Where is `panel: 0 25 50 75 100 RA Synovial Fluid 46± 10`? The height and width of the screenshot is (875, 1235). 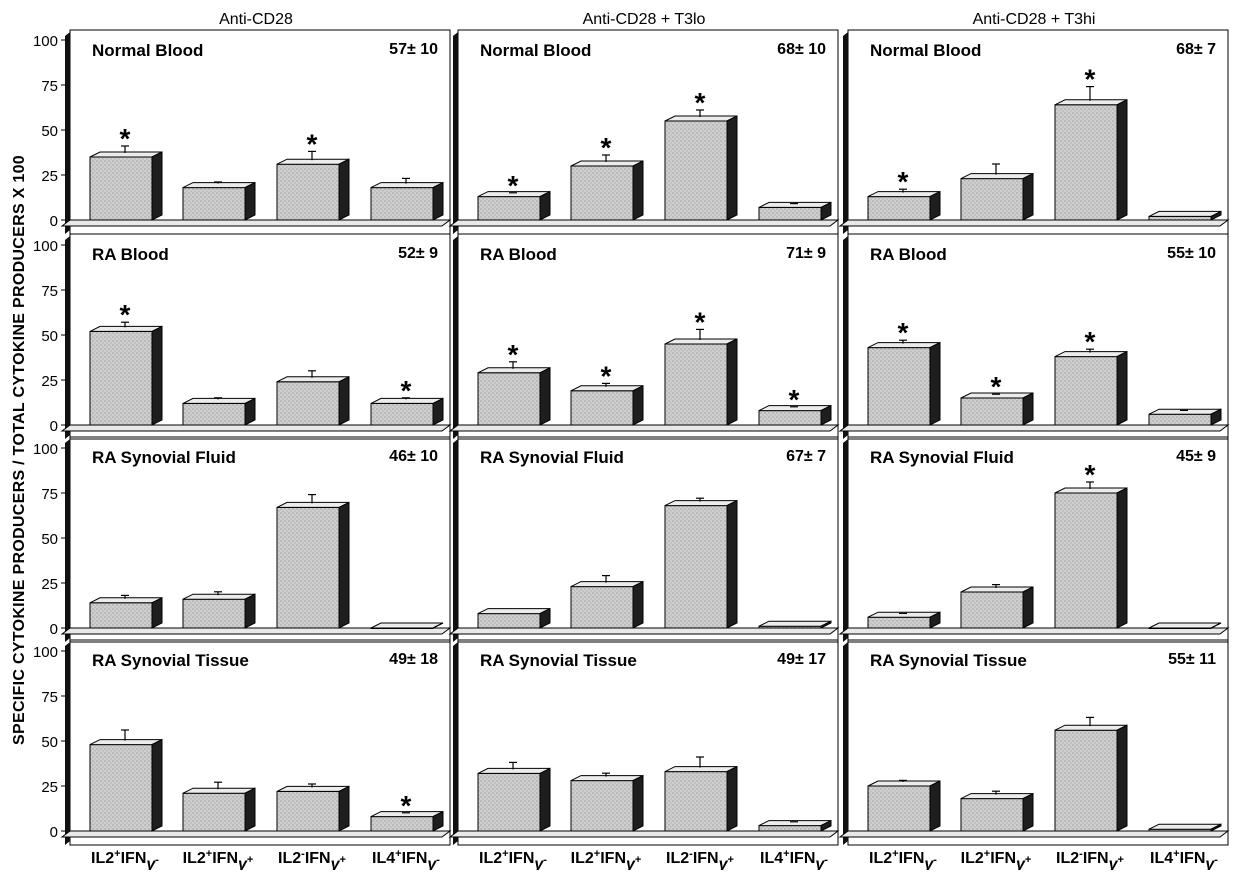
panel: 0 25 50 75 100 RA Synovial Fluid 46± 10 is located at coordinates (242, 539).